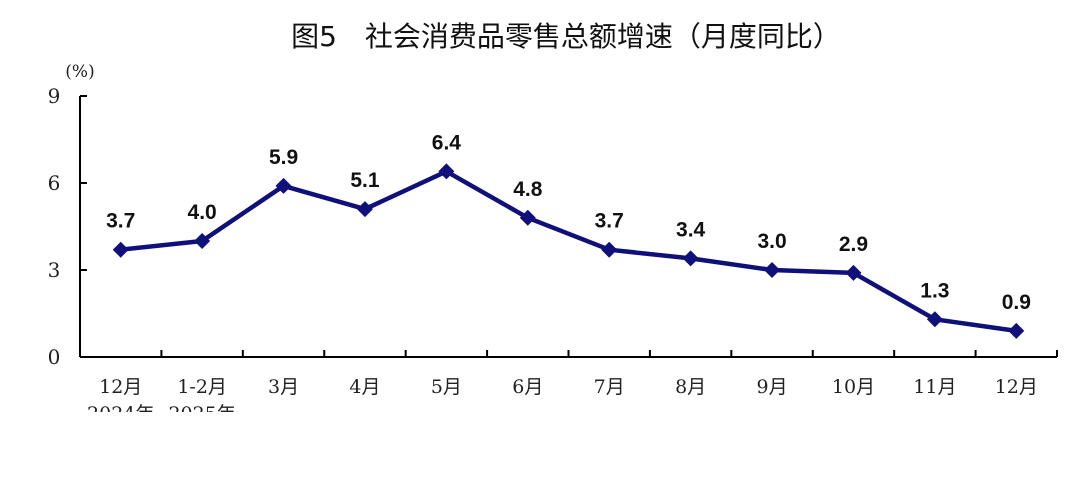  Describe the element at coordinates (54, 183) in the screenshot. I see `y-tick-label: 6` at that location.